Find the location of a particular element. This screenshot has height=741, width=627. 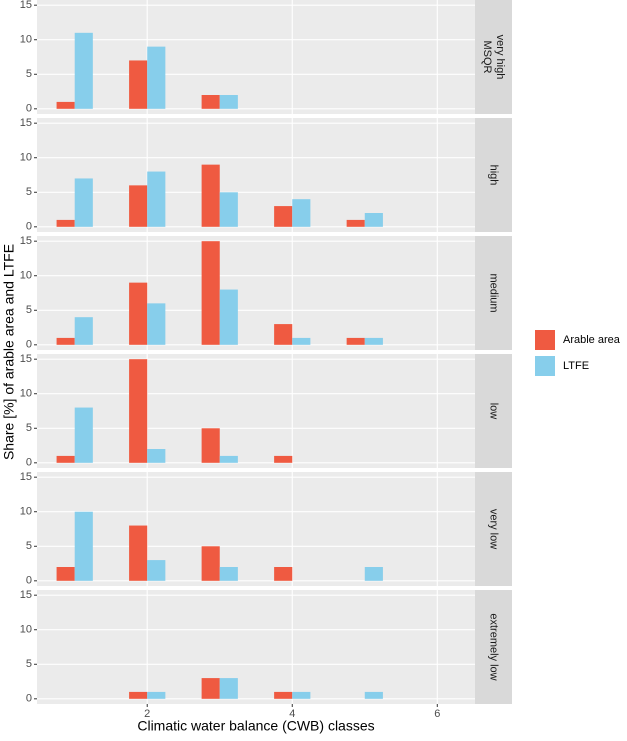

x-tick-label: 4 is located at coordinates (292, 714).